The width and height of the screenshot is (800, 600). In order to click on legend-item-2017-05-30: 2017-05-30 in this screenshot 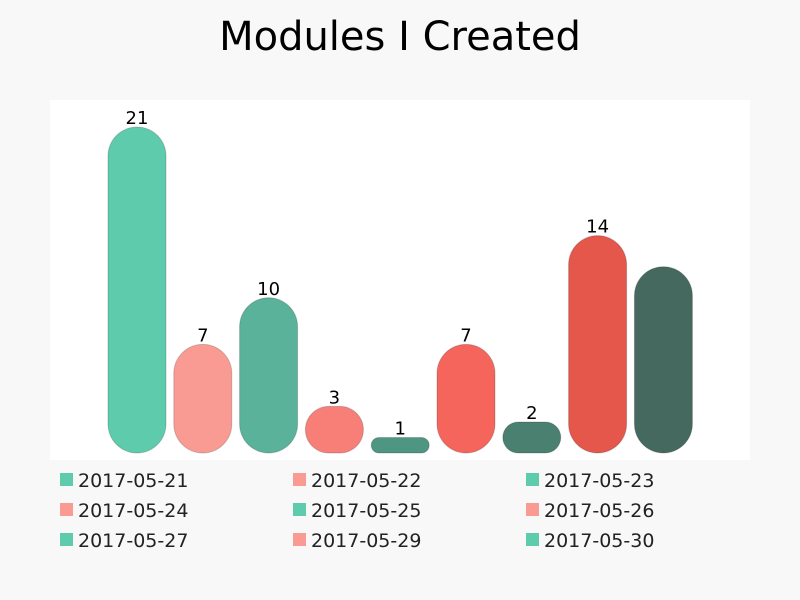, I will do `click(590, 541)`.